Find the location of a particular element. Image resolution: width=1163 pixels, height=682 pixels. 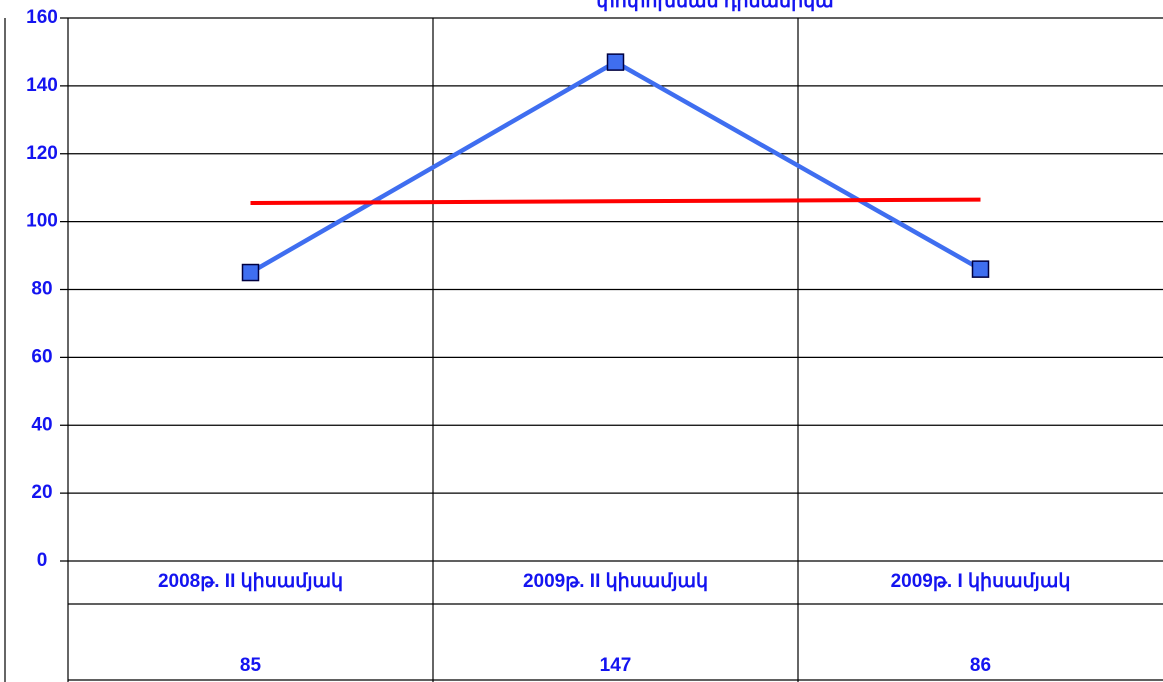

y-tick-label: 160 is located at coordinates (42, 17).